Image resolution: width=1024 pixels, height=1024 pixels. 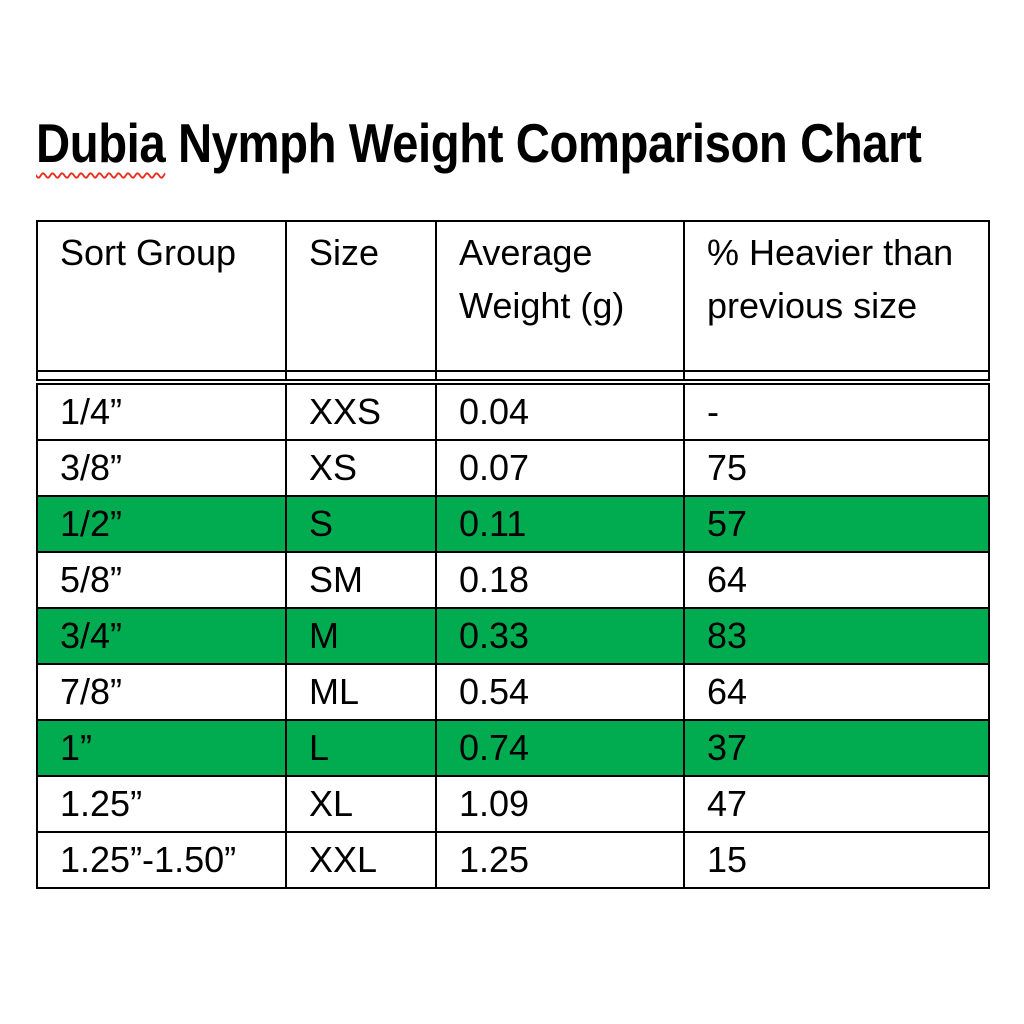 What do you see at coordinates (836, 804) in the screenshot?
I see `cell-pct-heavier: 47` at bounding box center [836, 804].